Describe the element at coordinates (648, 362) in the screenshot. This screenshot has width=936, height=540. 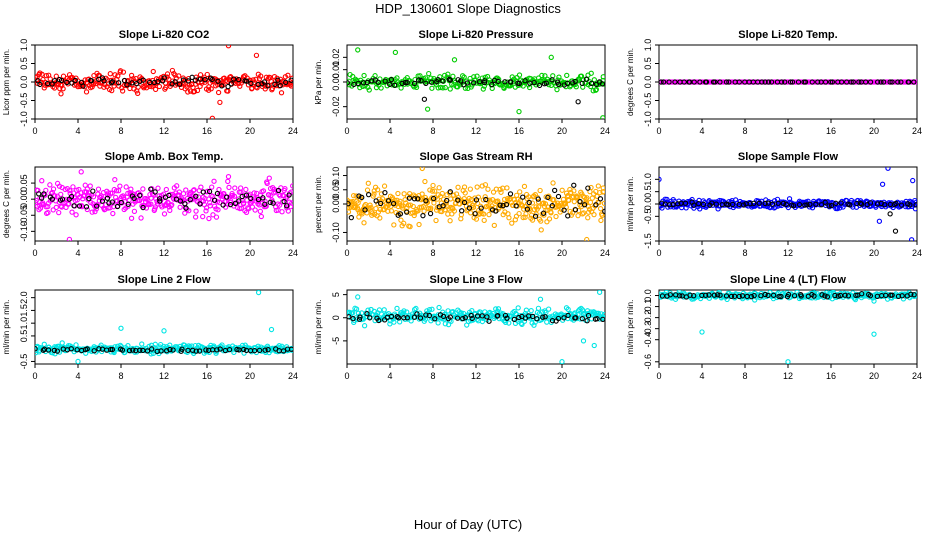
I see `y-tick-label: -0.6` at that location.